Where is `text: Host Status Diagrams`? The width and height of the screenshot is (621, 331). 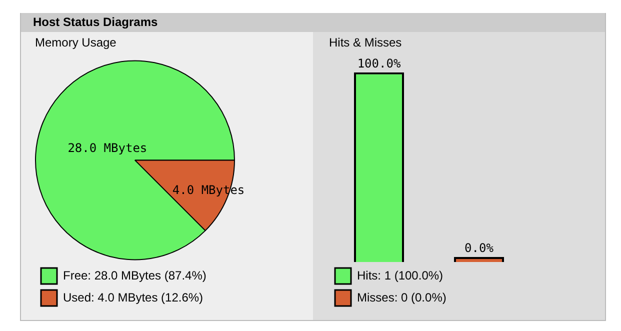
text: Host Status Diagrams is located at coordinates (313, 22).